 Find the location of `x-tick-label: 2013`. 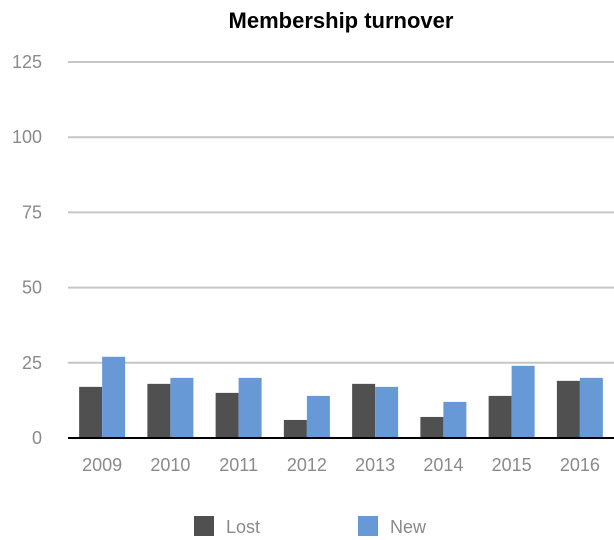

x-tick-label: 2013 is located at coordinates (375, 465).